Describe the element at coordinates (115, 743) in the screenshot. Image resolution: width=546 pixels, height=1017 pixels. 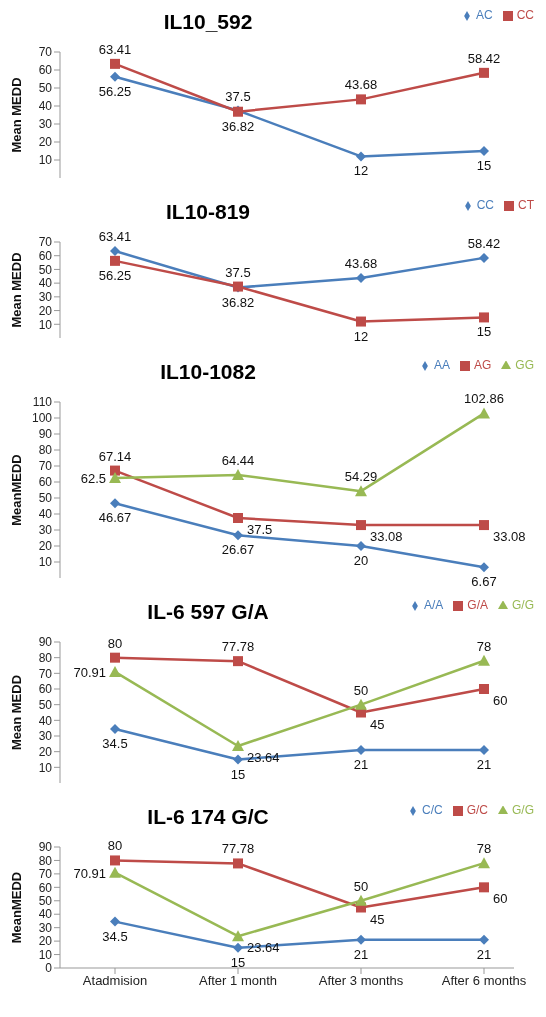
I see `data-label: 34.5` at that location.